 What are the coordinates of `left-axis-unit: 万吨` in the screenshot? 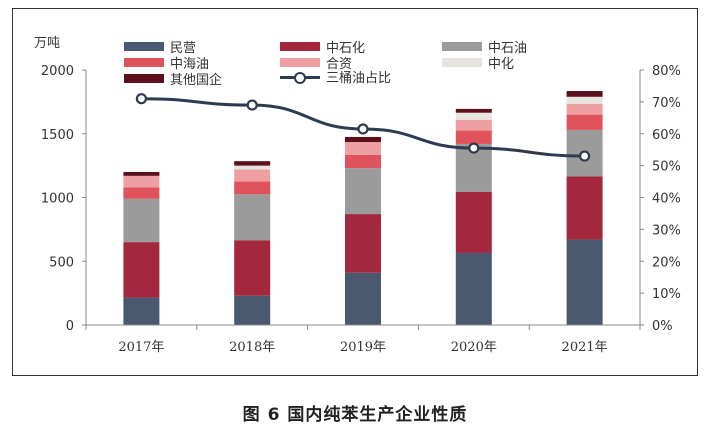 It's located at (47, 43).